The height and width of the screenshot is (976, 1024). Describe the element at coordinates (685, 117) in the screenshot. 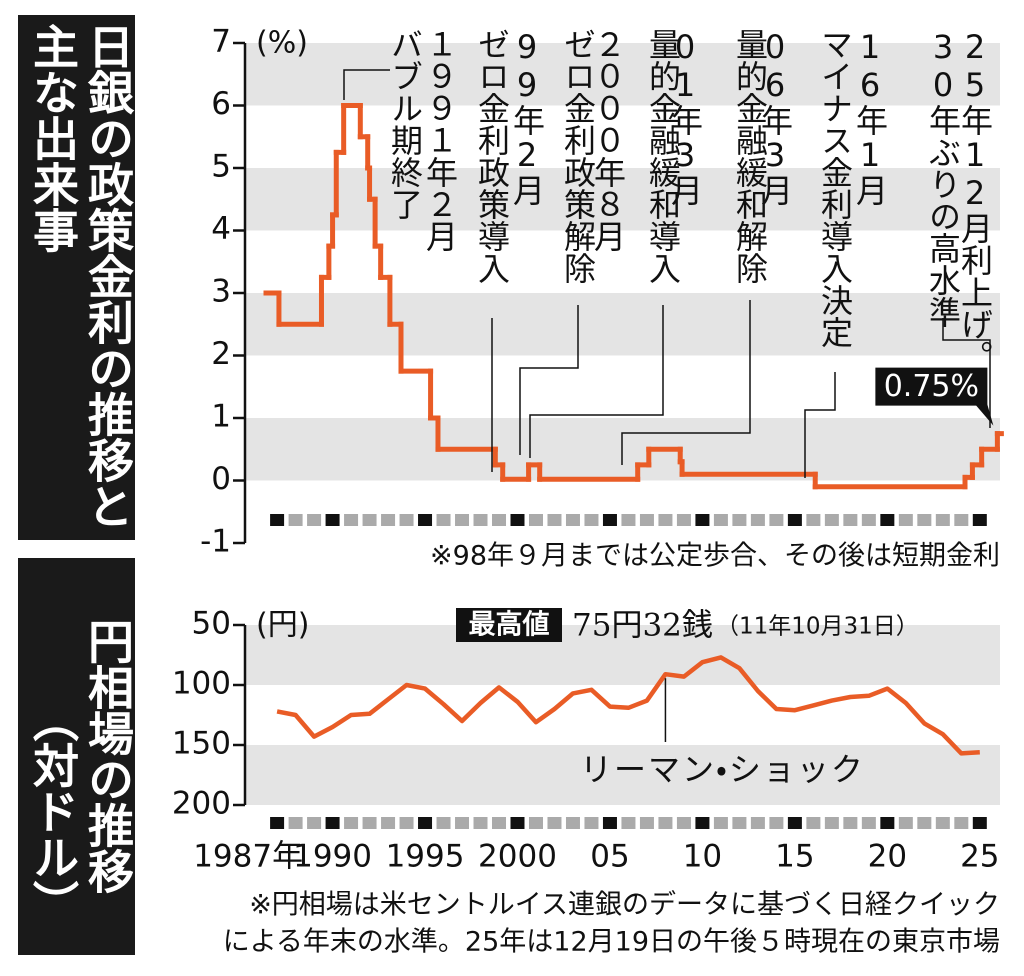

I see `annotation-text: 01年3月` at that location.